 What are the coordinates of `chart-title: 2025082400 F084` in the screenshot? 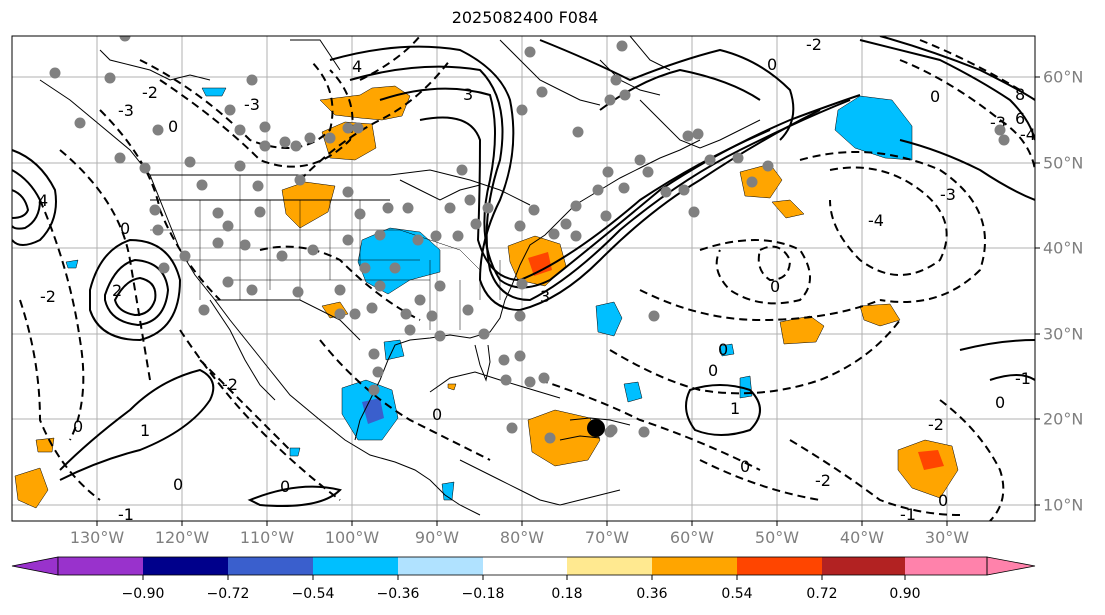 It's located at (525, 17).